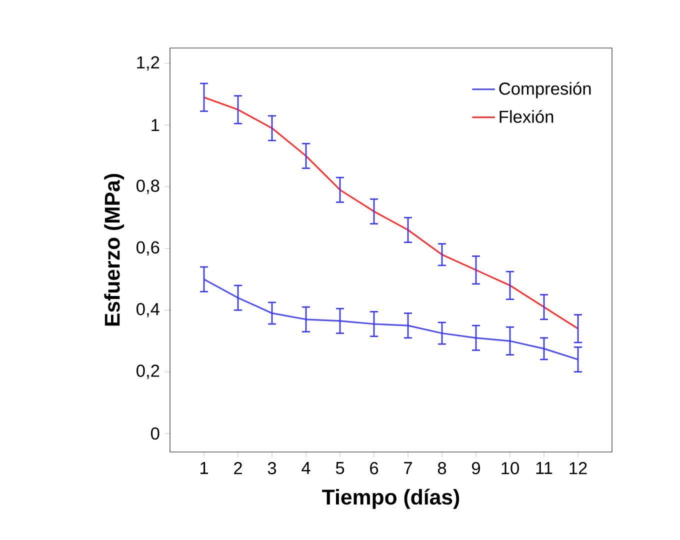 Image resolution: width=680 pixels, height=540 pixels. I want to click on x-tick-label: 2, so click(238, 468).